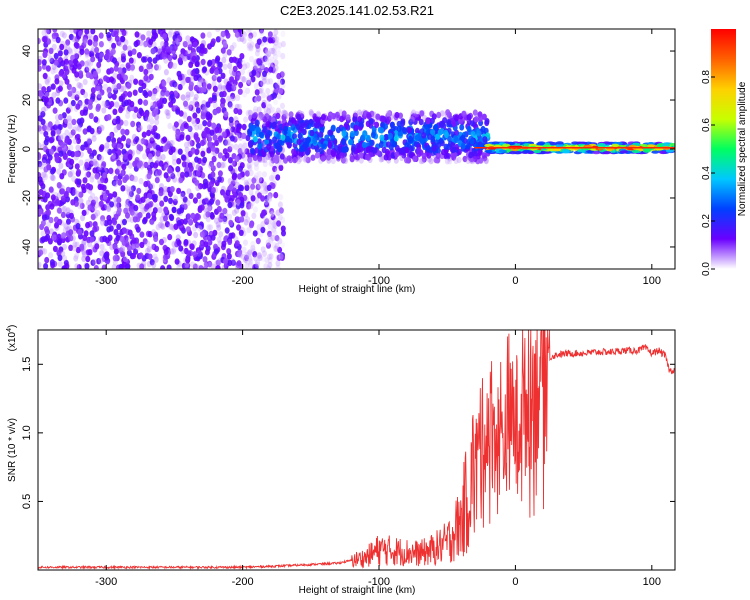  I want to click on snr-multiplier-label: (x104), so click(12, 338).